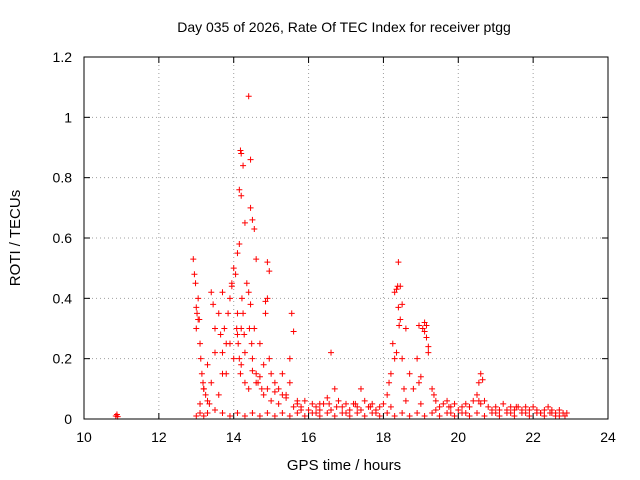 The width and height of the screenshot is (640, 480). What do you see at coordinates (309, 437) in the screenshot?
I see `x-tick-label: 16` at bounding box center [309, 437].